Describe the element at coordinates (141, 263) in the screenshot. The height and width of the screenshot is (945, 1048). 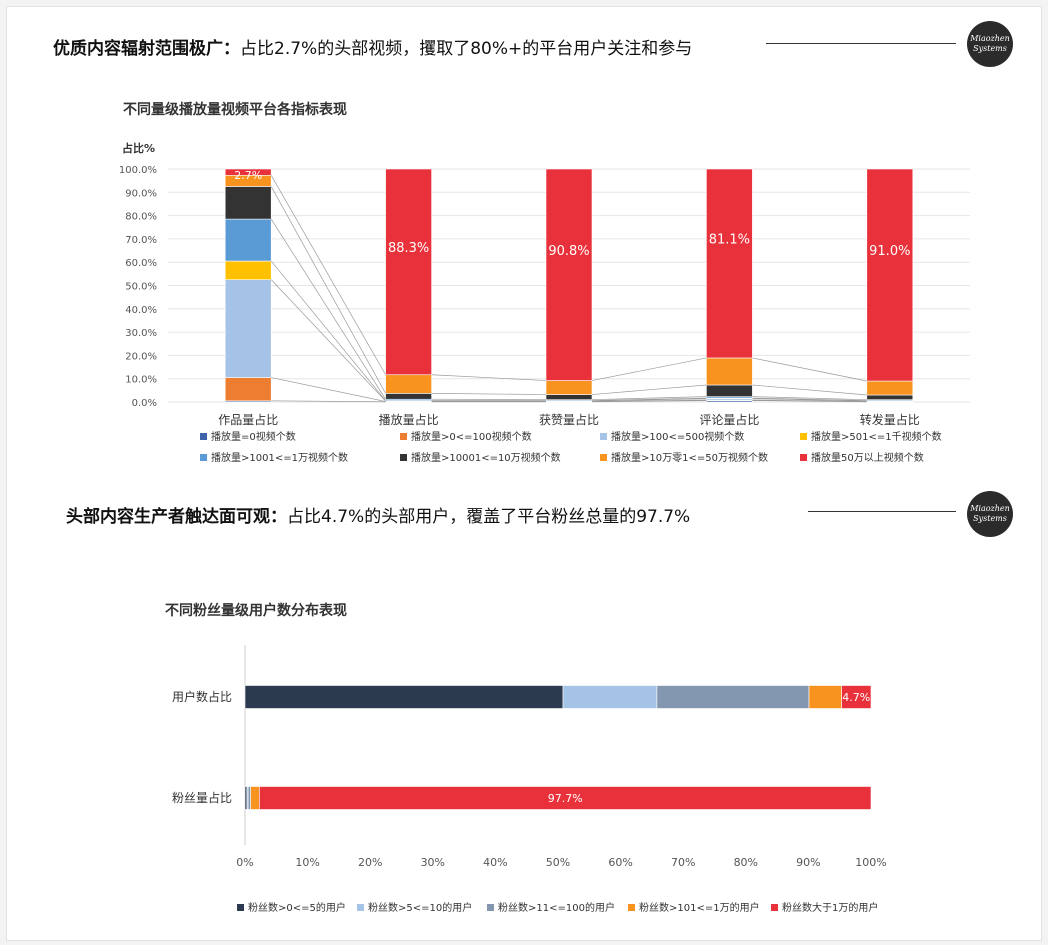
I see `chart1-y-tick-label: 60.0%` at that location.